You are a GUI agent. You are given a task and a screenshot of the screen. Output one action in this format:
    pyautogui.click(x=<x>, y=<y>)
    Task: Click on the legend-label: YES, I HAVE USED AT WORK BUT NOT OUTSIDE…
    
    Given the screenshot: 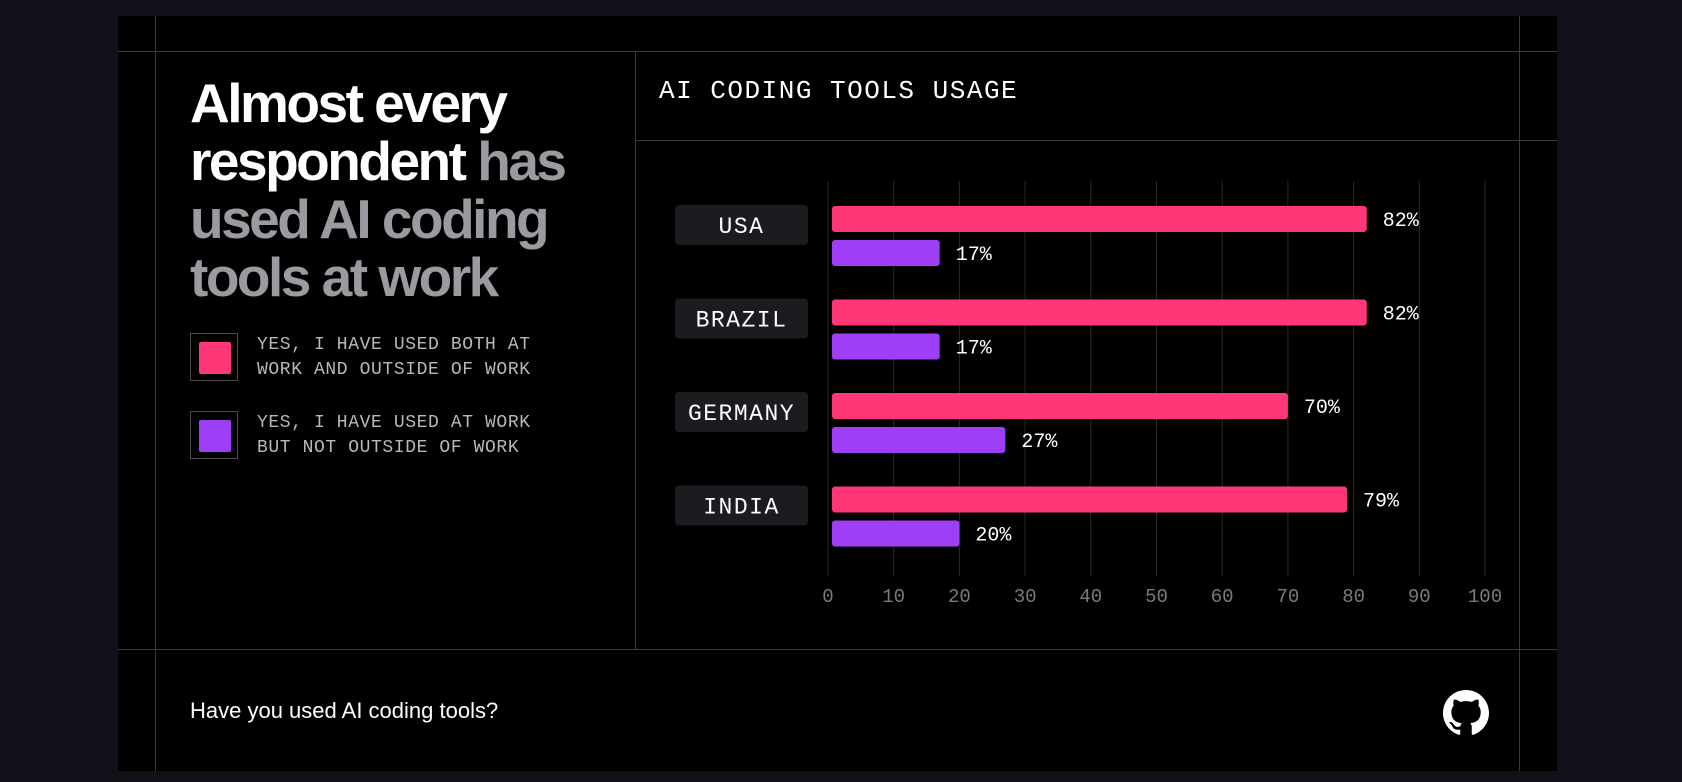 What is the action you would take?
    pyautogui.click(x=417, y=436)
    